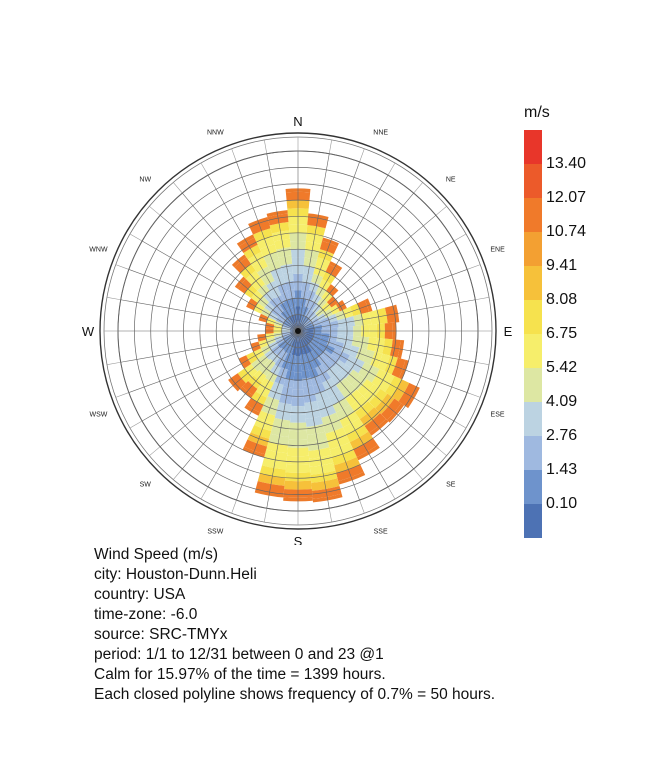 This screenshot has height=763, width=668. I want to click on legend-tick-label: 13.40, so click(566, 163).